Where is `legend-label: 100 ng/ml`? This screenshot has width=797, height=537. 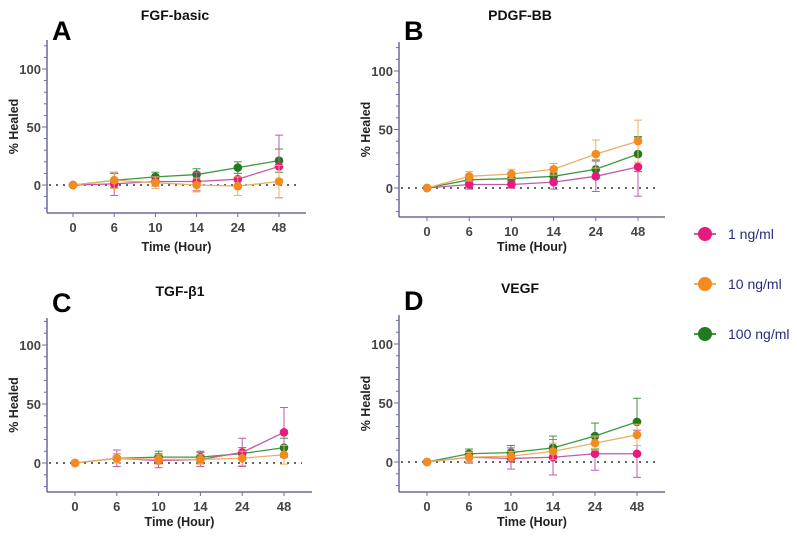
legend-label: 100 ng/ml is located at coordinates (758, 334).